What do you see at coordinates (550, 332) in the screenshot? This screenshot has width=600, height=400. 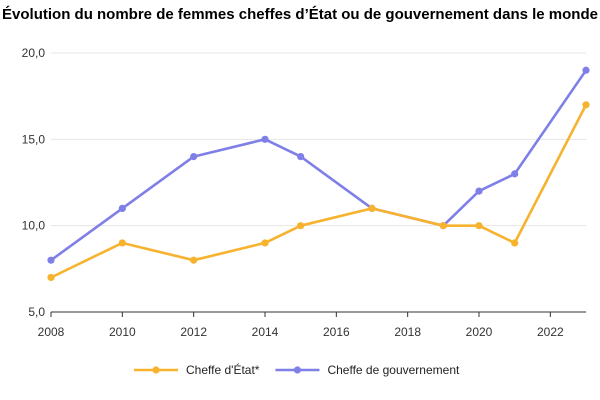 I see `x-tick-label: 2022` at bounding box center [550, 332].